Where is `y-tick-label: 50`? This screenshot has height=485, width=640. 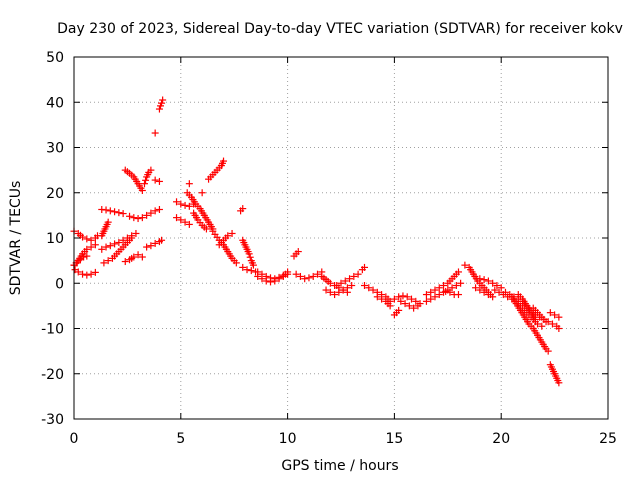 y-tick-label: 50 is located at coordinates (55, 58).